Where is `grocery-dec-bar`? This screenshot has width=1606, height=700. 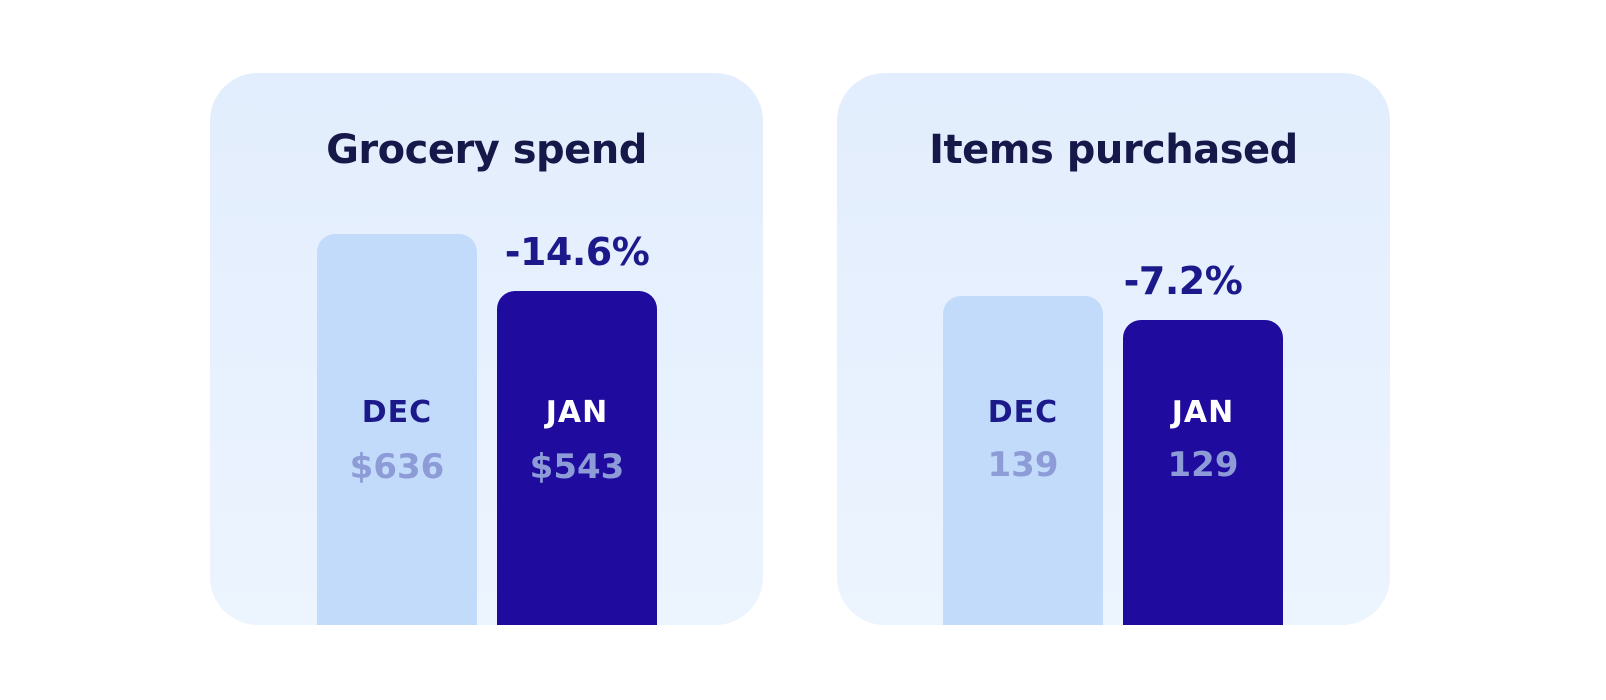 grocery-dec-bar is located at coordinates (397, 429).